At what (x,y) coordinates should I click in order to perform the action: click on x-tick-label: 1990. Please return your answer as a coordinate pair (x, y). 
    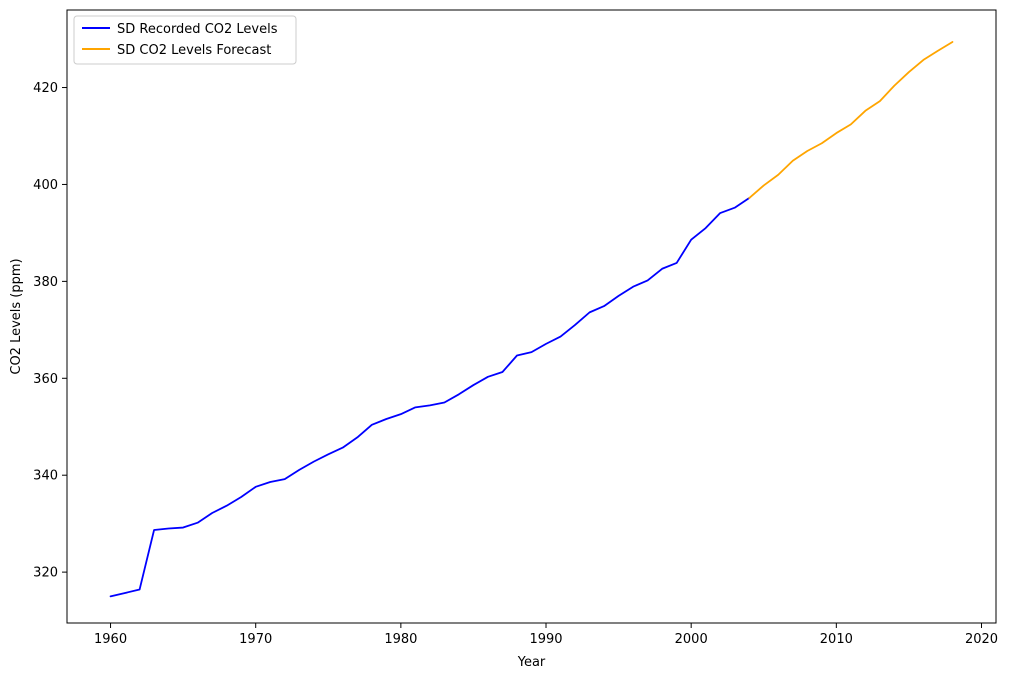
    Looking at the image, I should click on (545, 639).